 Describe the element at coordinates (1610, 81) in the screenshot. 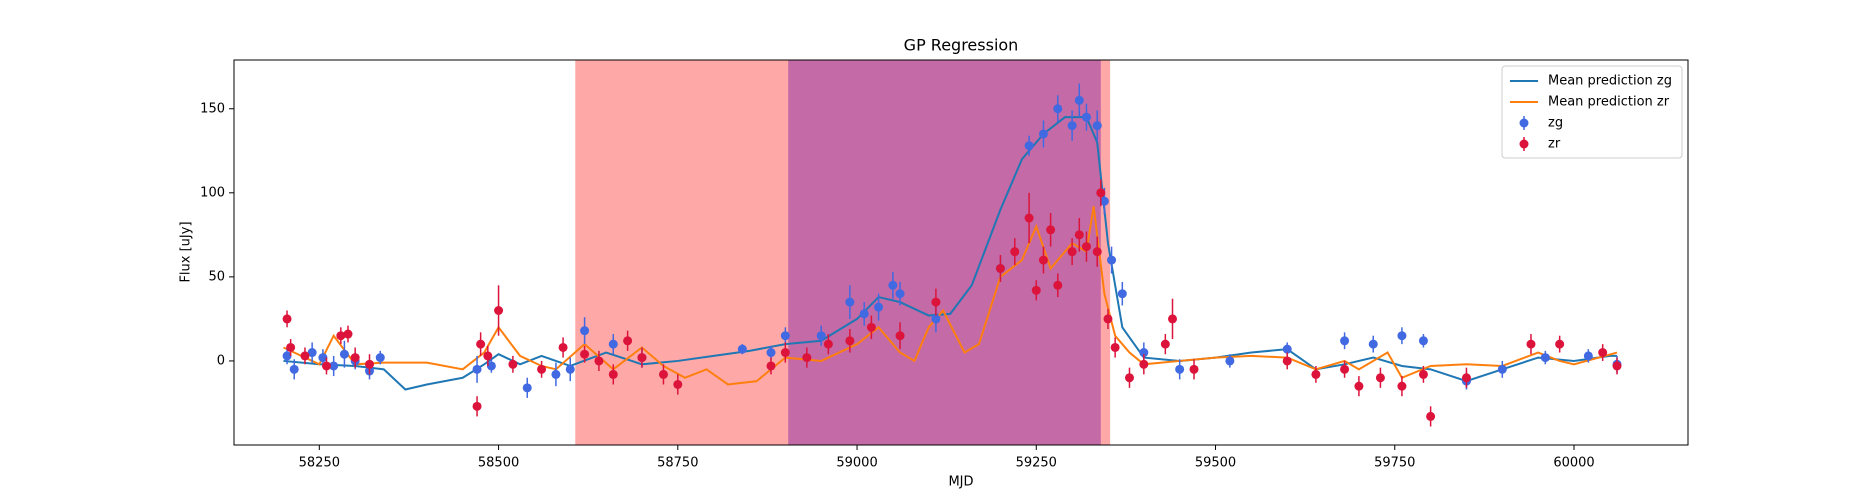

I see `legend-label: Mean prediction zg` at that location.